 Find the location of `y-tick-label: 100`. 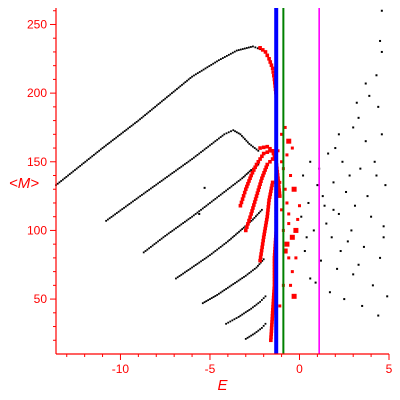

y-tick-label: 100 is located at coordinates (37, 230).